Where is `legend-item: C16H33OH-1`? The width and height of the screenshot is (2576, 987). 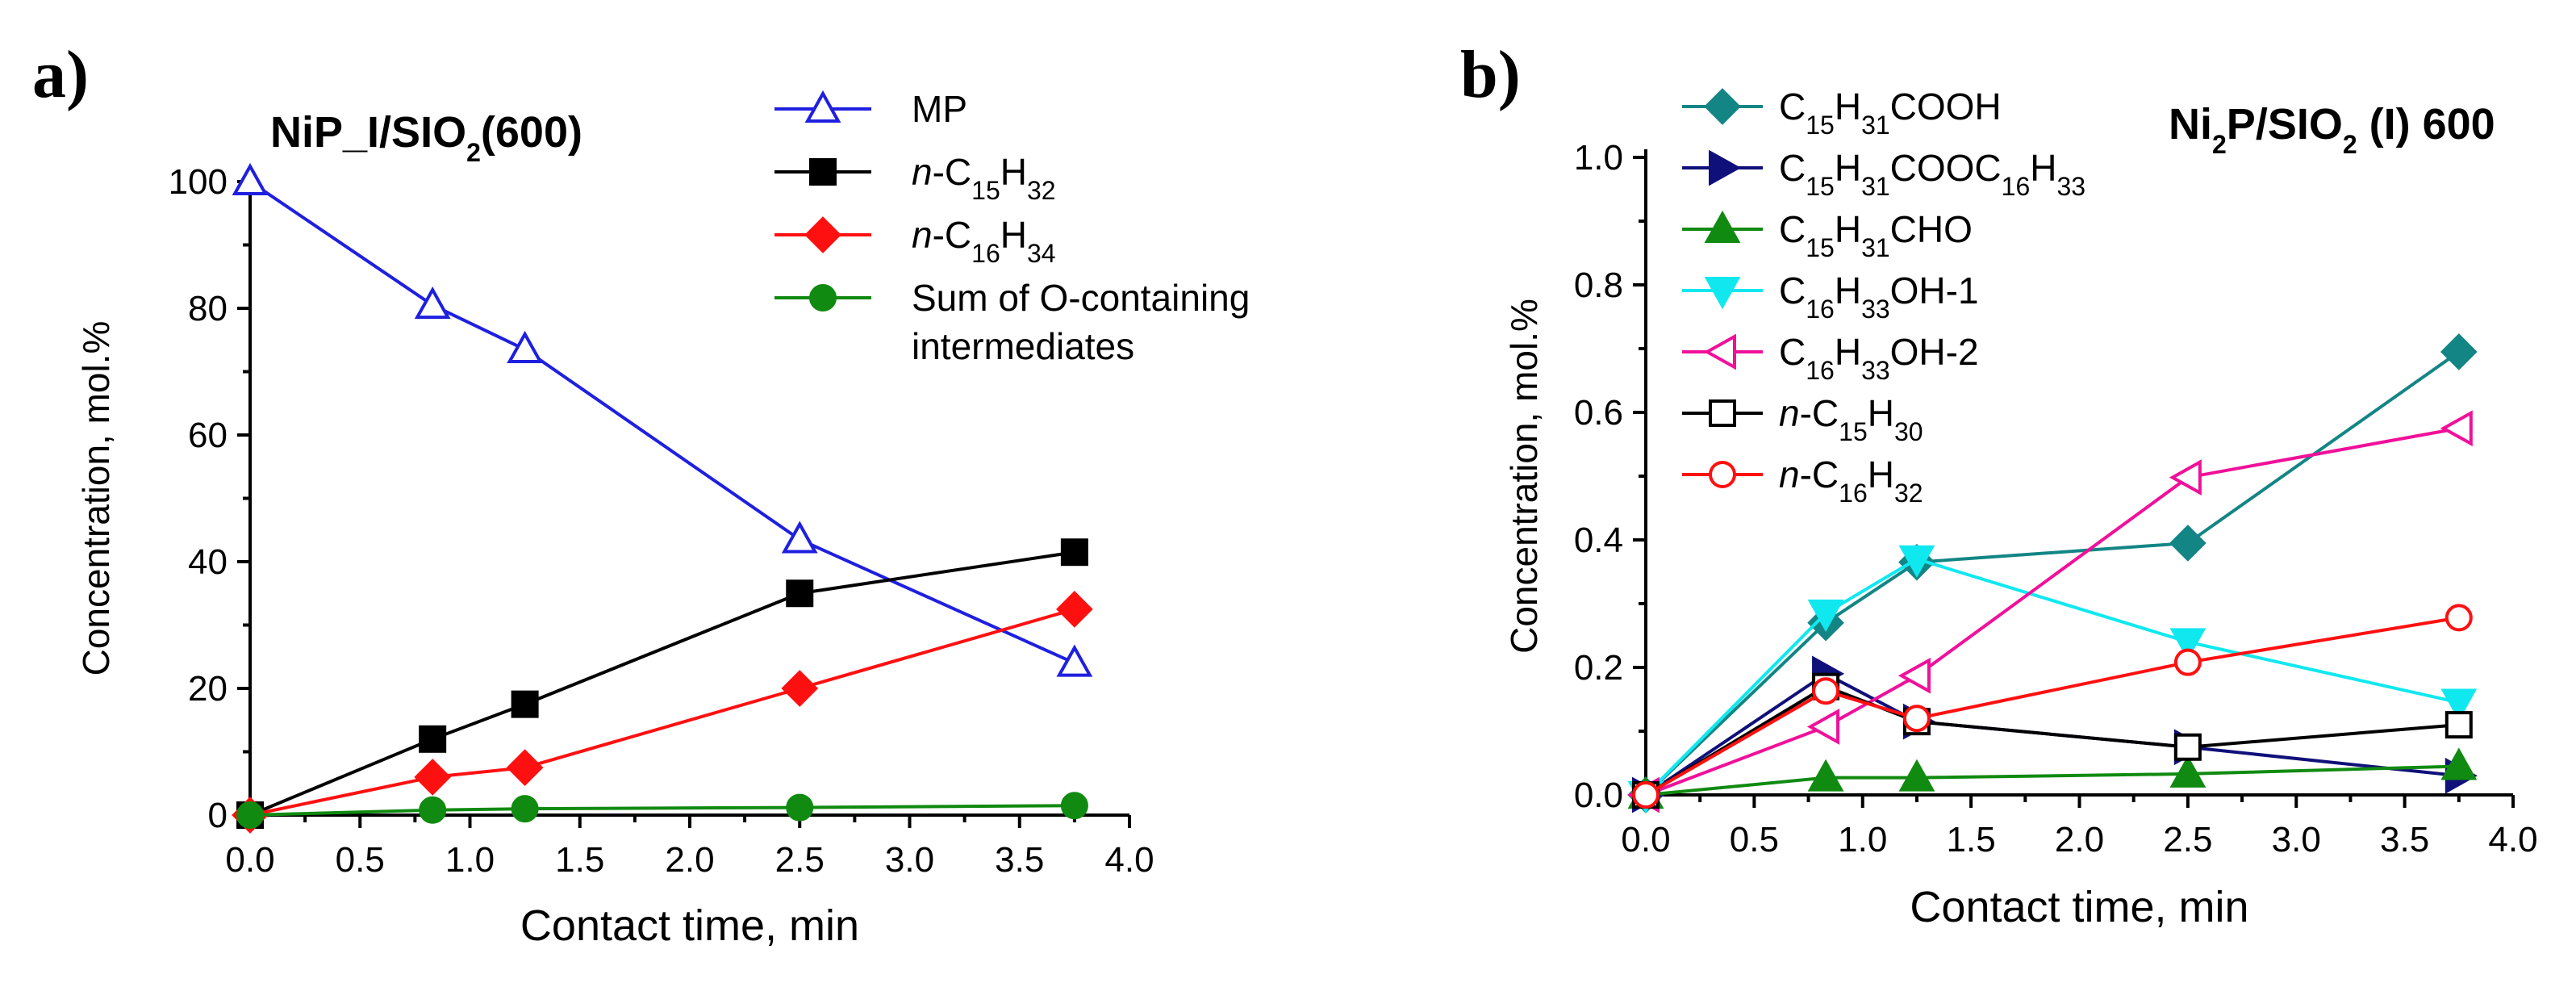
legend-item: C16H33OH-1 is located at coordinates (1831, 297).